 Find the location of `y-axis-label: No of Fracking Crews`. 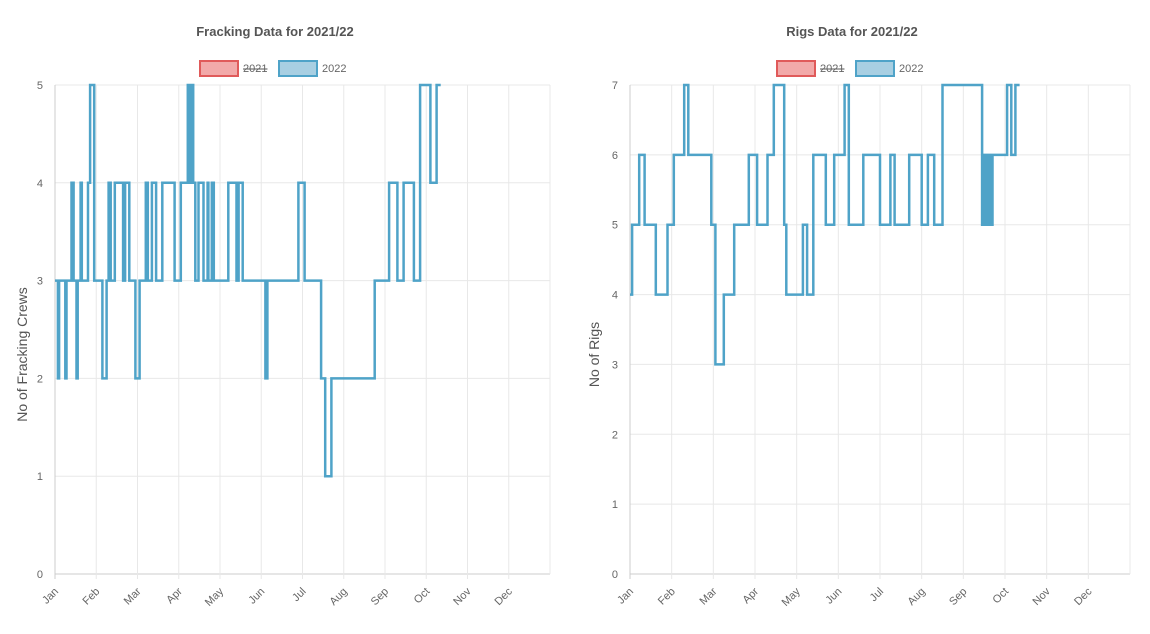

y-axis-label: No of Fracking Crews is located at coordinates (22, 354).